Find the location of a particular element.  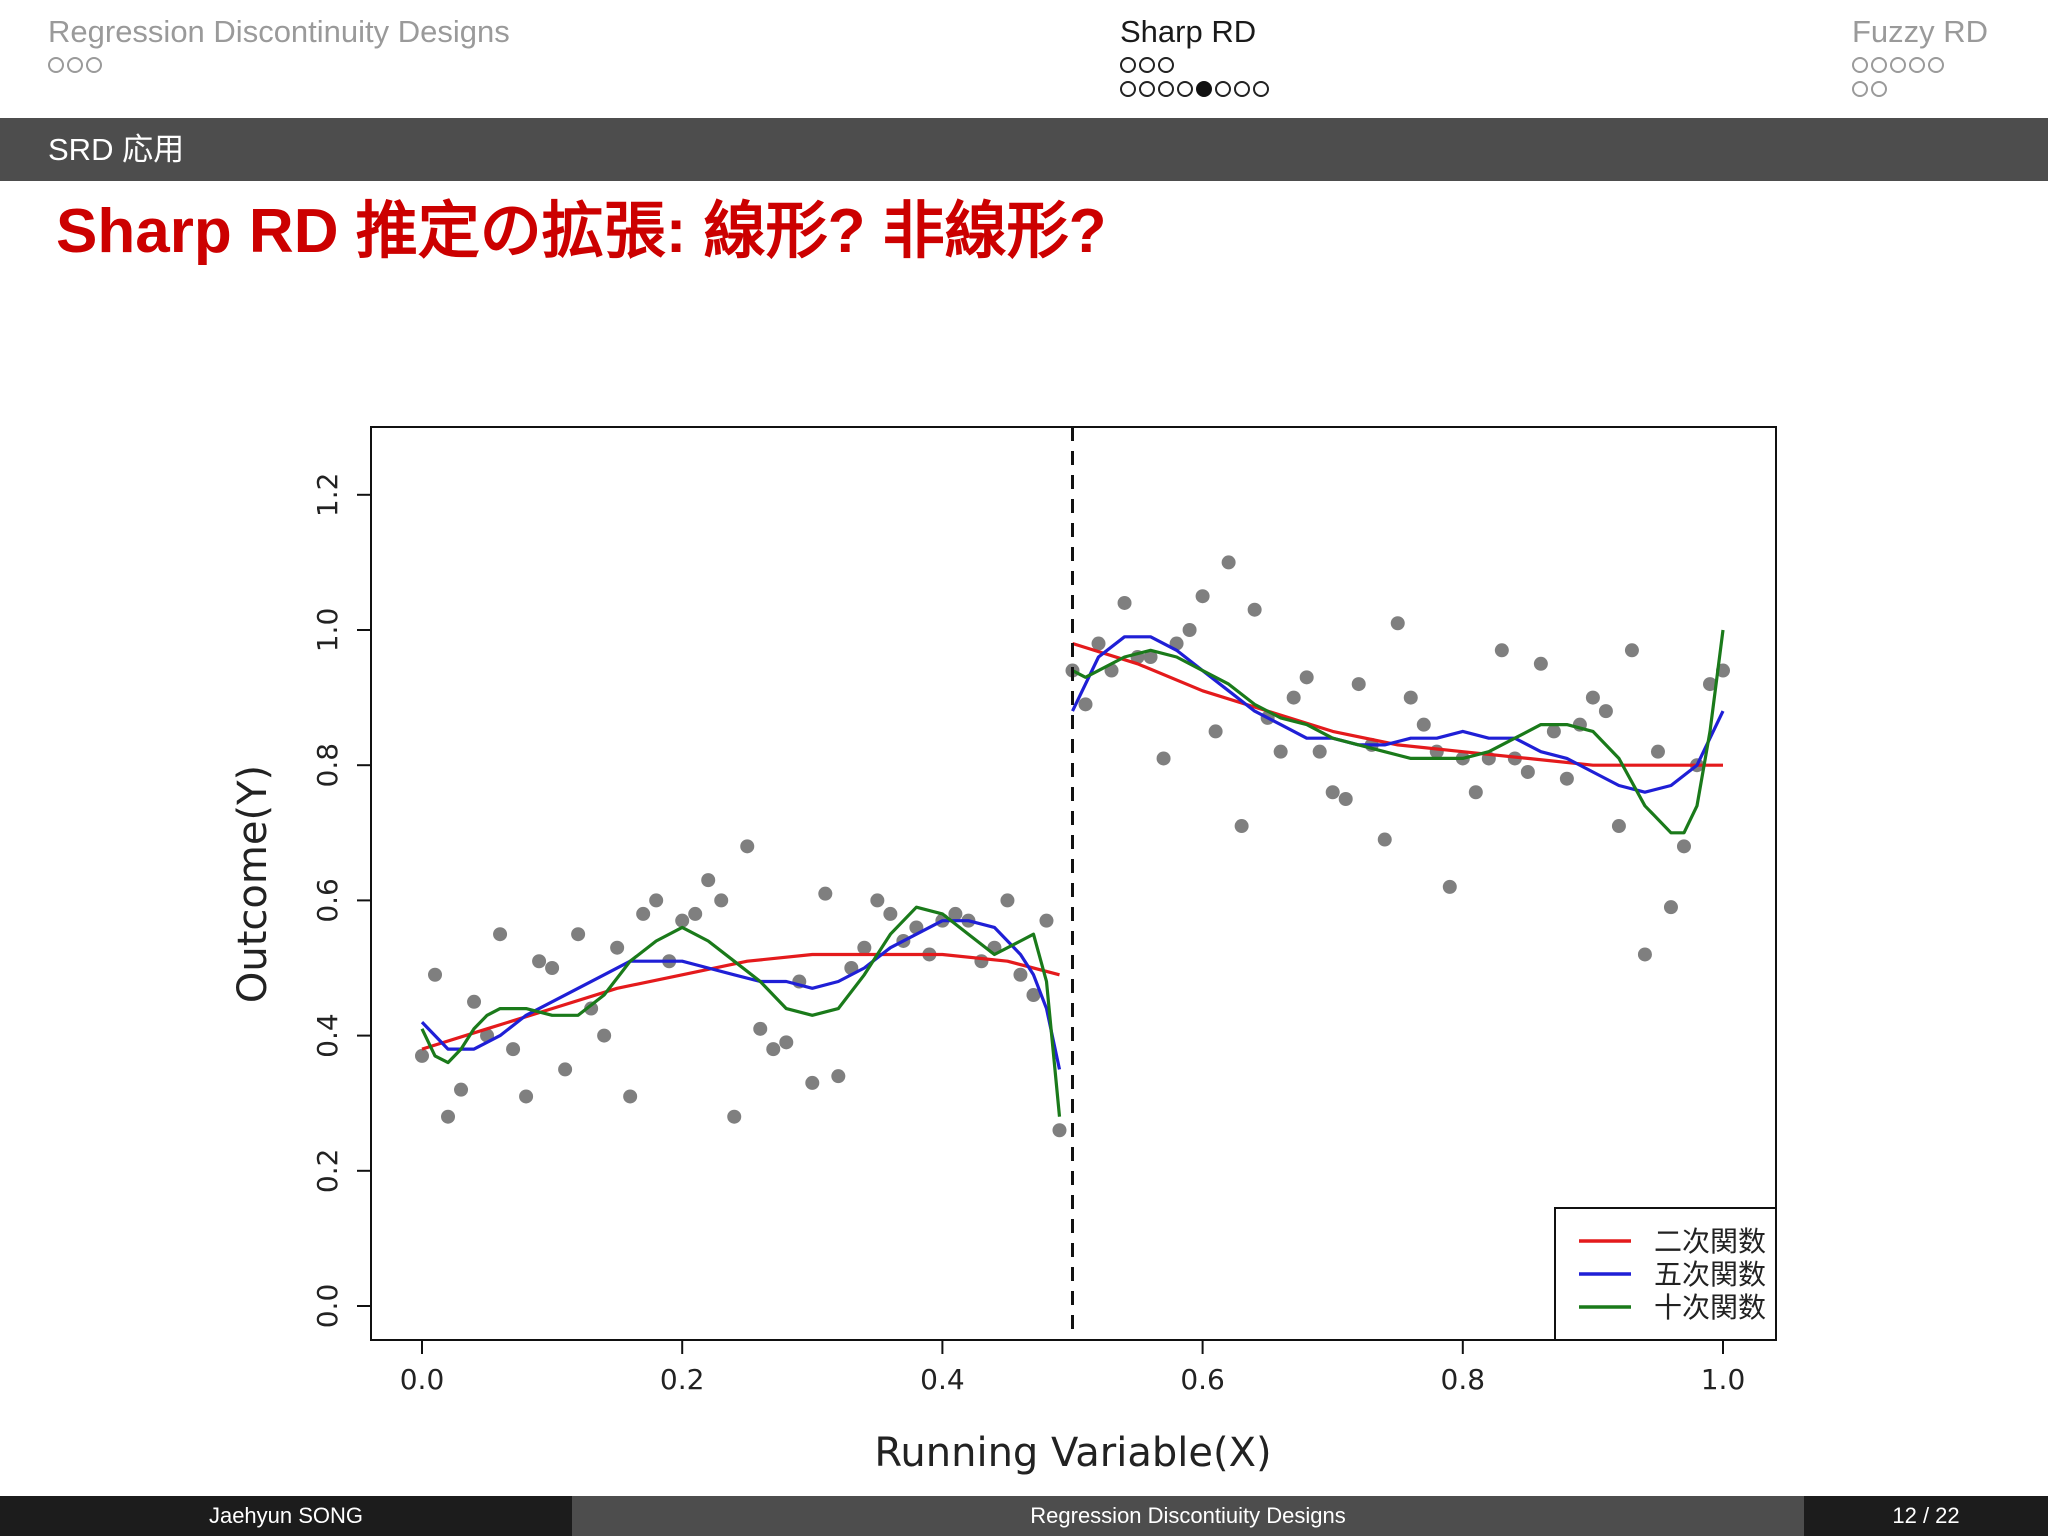

nav-section-title: Sharp RD is located at coordinates (1188, 31).